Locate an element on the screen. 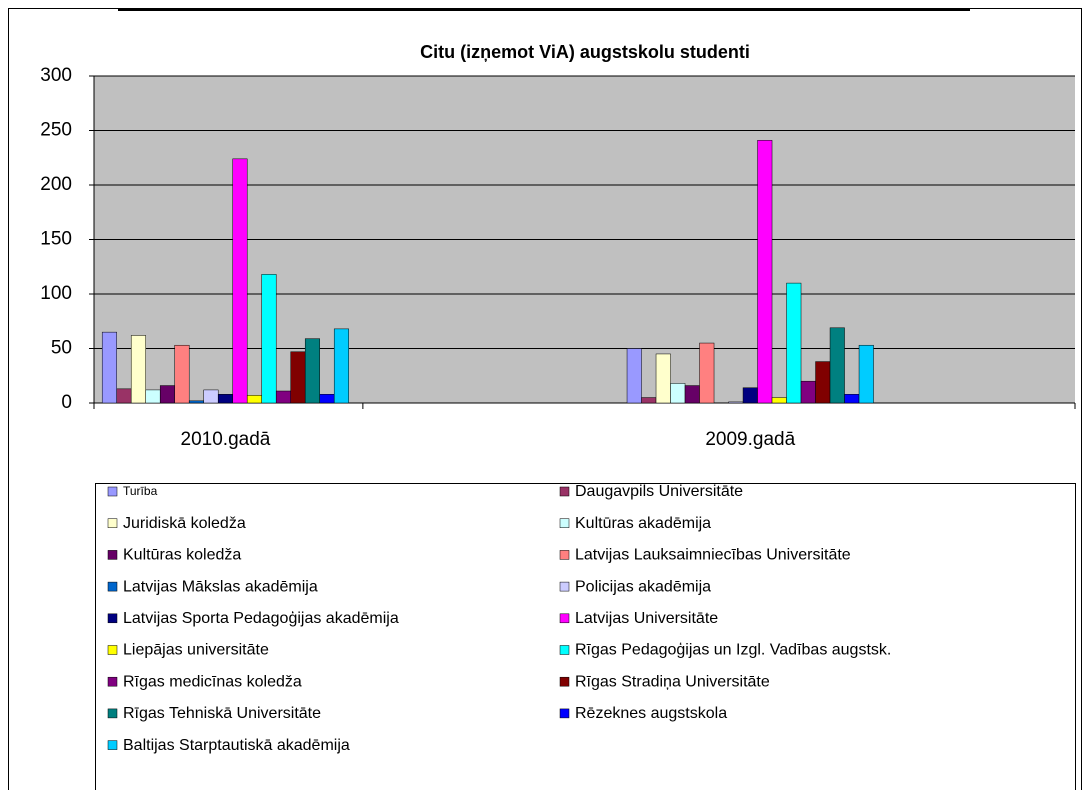  y-tick-label: 0 is located at coordinates (66, 402).